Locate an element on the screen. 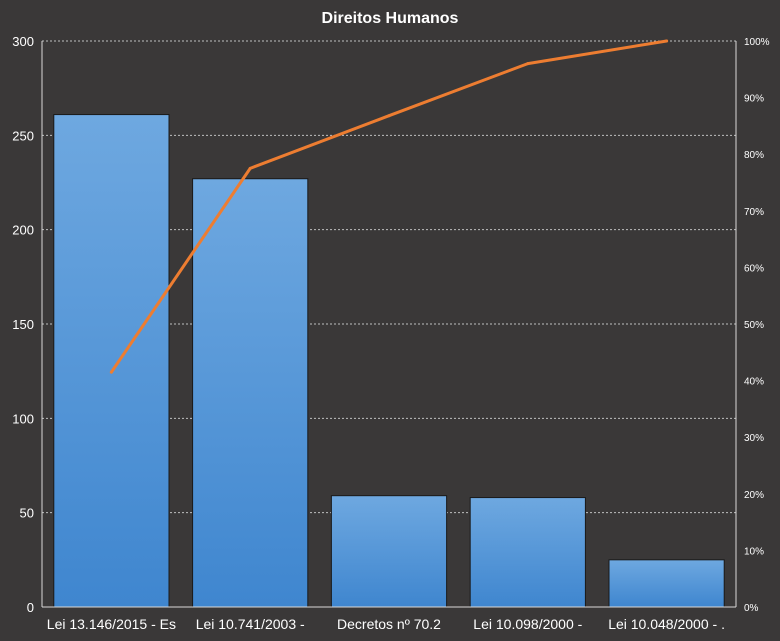 Image resolution: width=780 pixels, height=641 pixels. y-tick-label: 100 is located at coordinates (23, 418).